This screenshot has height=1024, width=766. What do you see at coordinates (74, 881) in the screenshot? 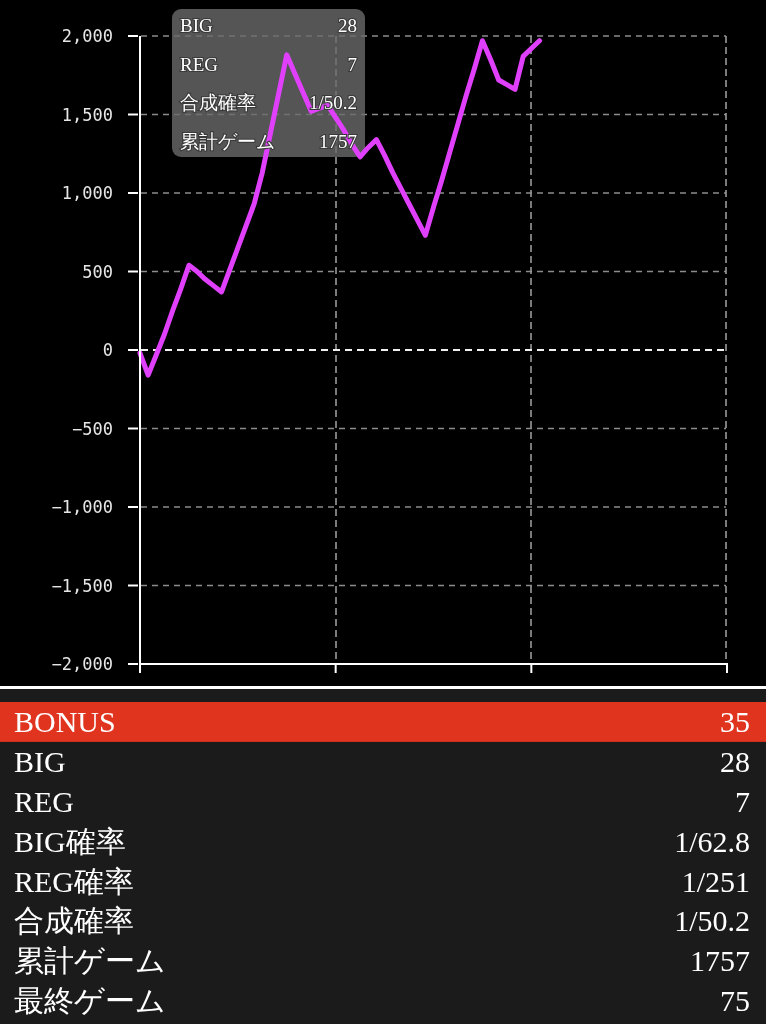
I see `text: REG確率` at bounding box center [74, 881].